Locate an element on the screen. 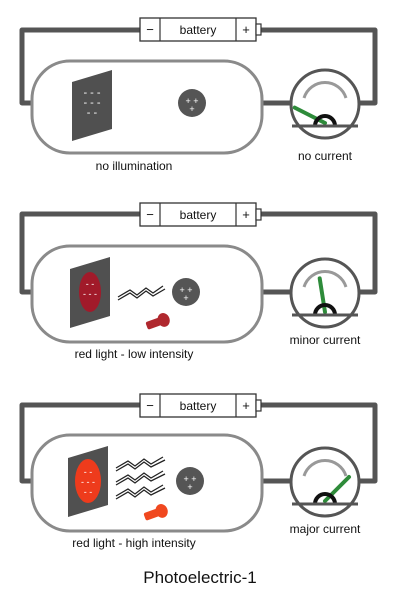 This screenshot has width=400, height=596. diagram-title: Photoelectric-1 is located at coordinates (199, 577).